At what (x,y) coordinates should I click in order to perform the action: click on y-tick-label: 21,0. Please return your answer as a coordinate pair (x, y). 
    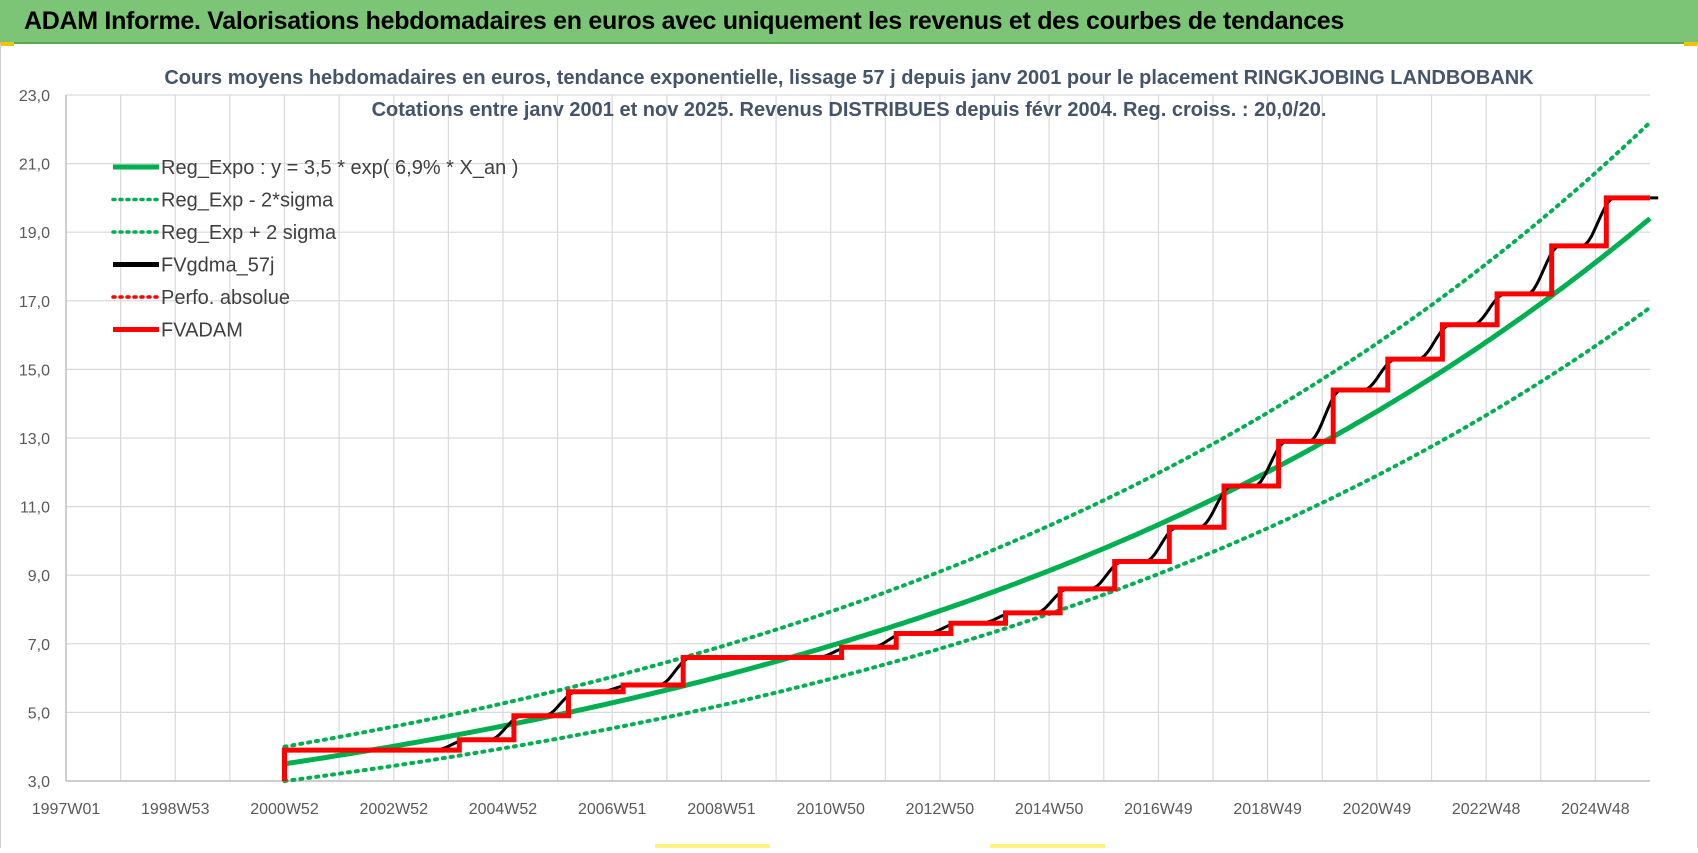
    Looking at the image, I should click on (34, 165).